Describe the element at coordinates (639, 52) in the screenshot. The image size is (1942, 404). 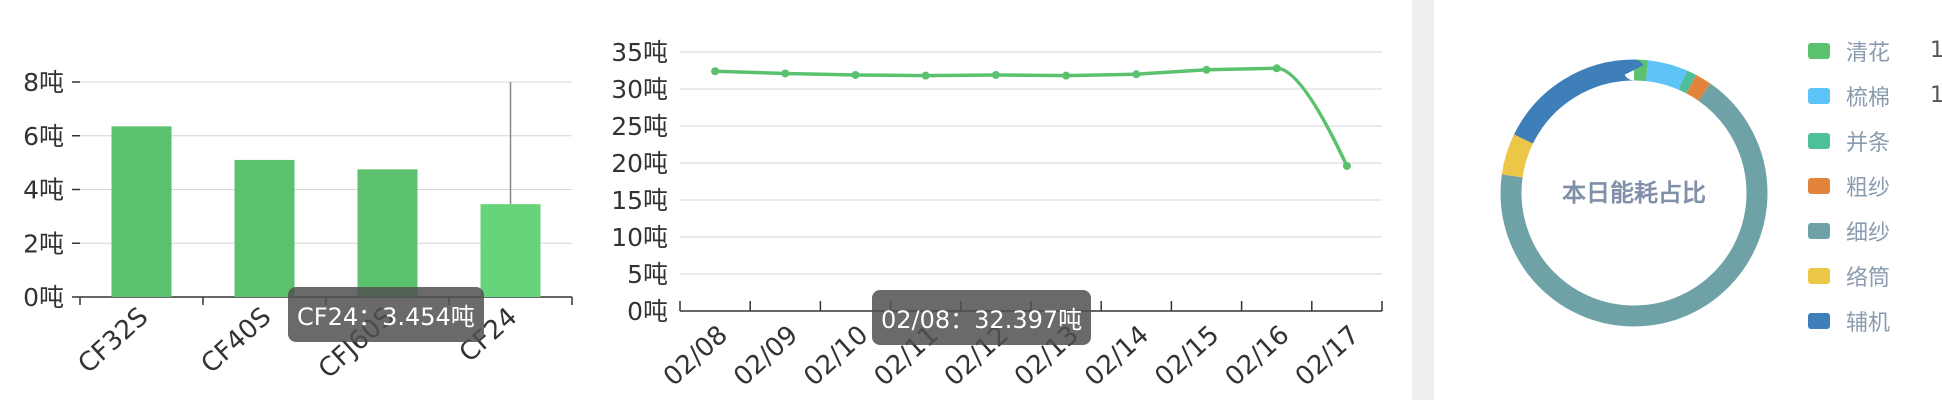
I see `line-y-tick-label: 35吨` at that location.